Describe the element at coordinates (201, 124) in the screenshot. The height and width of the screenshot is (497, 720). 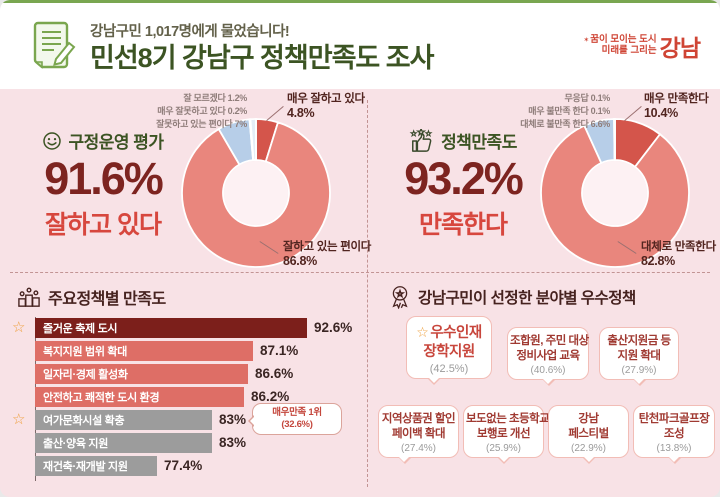
I see `donut-label: 잘못하고 있는 편이다 7%` at that location.